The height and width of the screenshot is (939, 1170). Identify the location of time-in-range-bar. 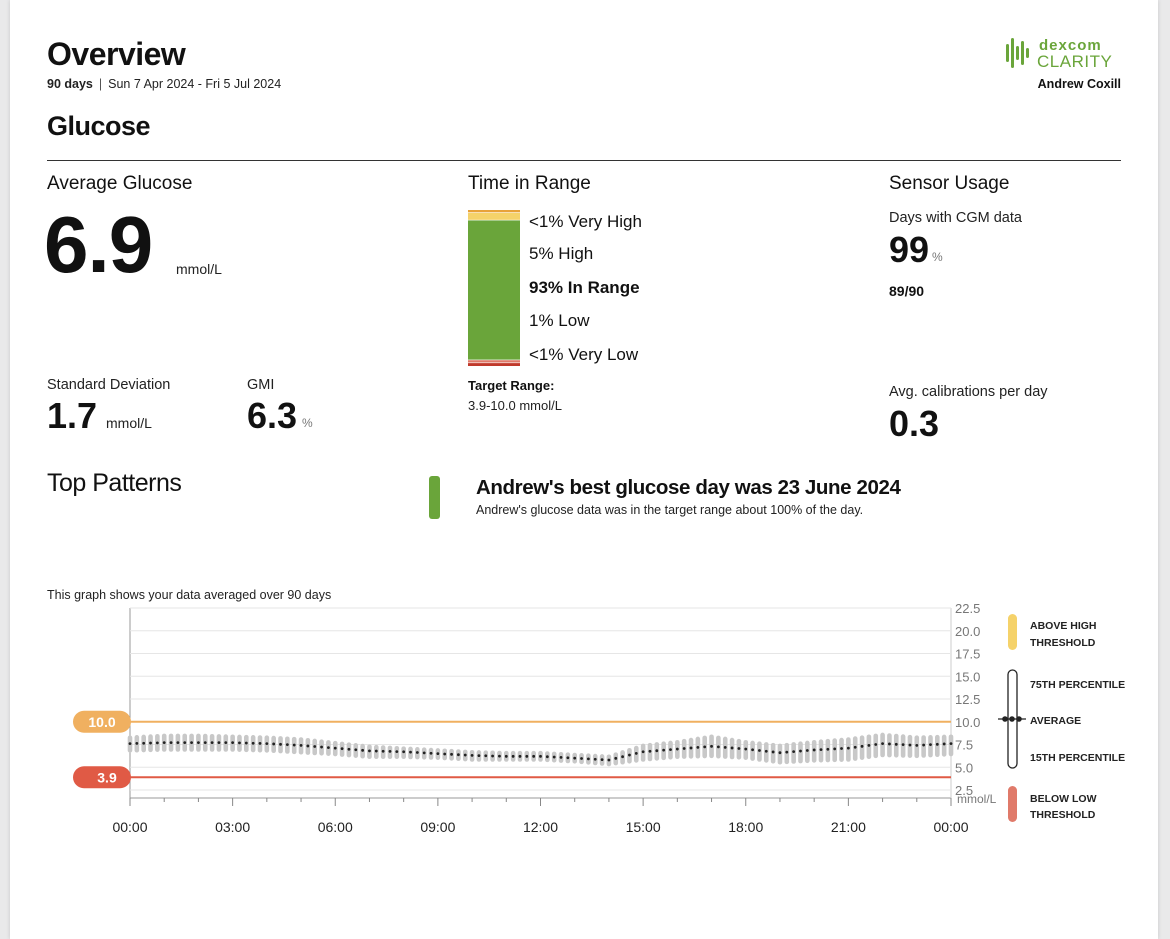
(494, 288).